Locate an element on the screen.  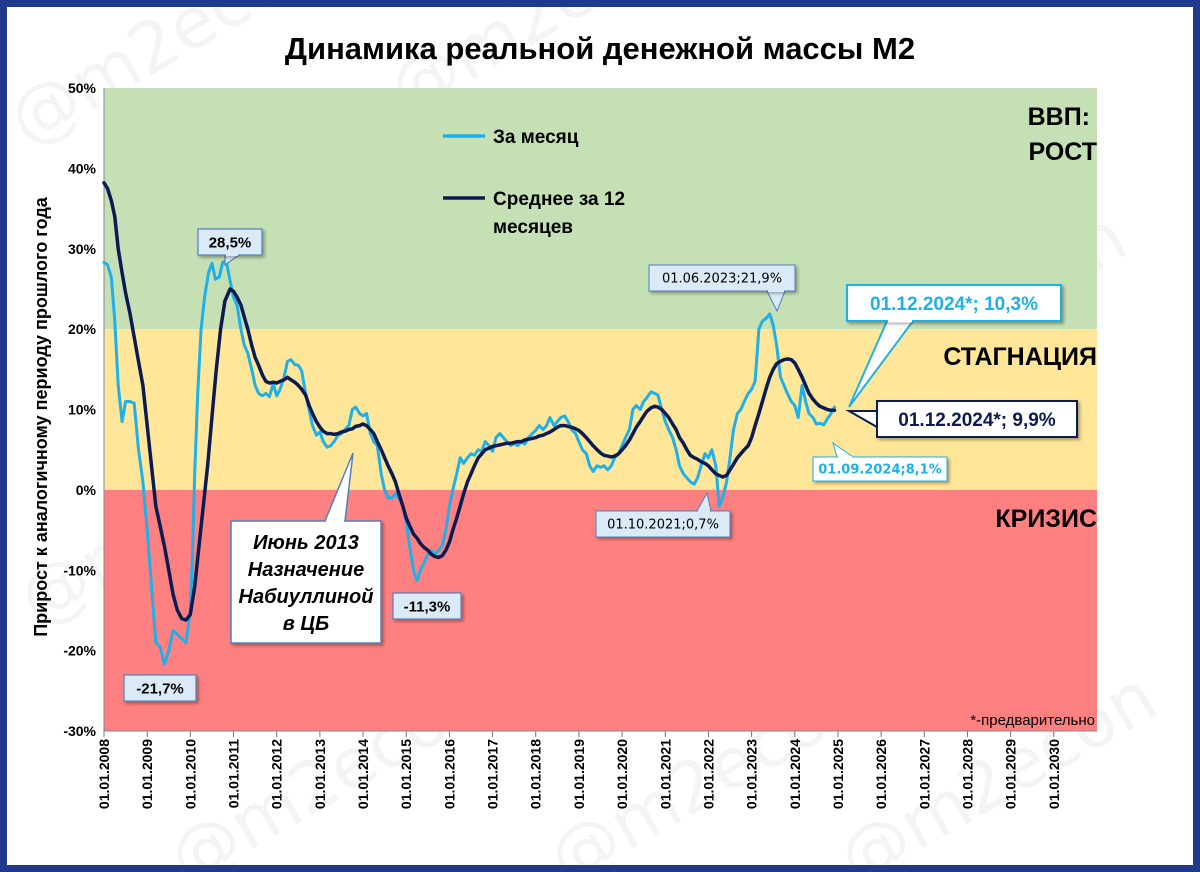
annotation-1: -21,7% is located at coordinates (160, 688).